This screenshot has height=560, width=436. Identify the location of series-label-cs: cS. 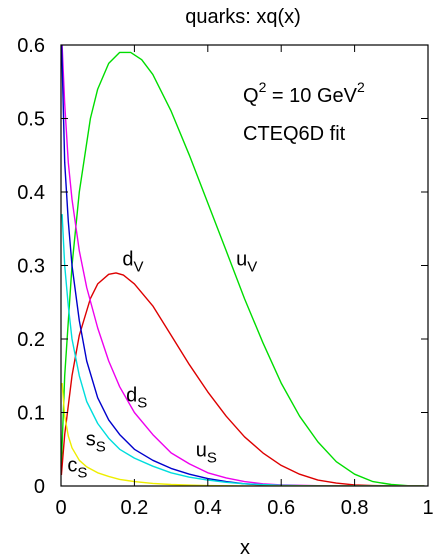
(77, 467).